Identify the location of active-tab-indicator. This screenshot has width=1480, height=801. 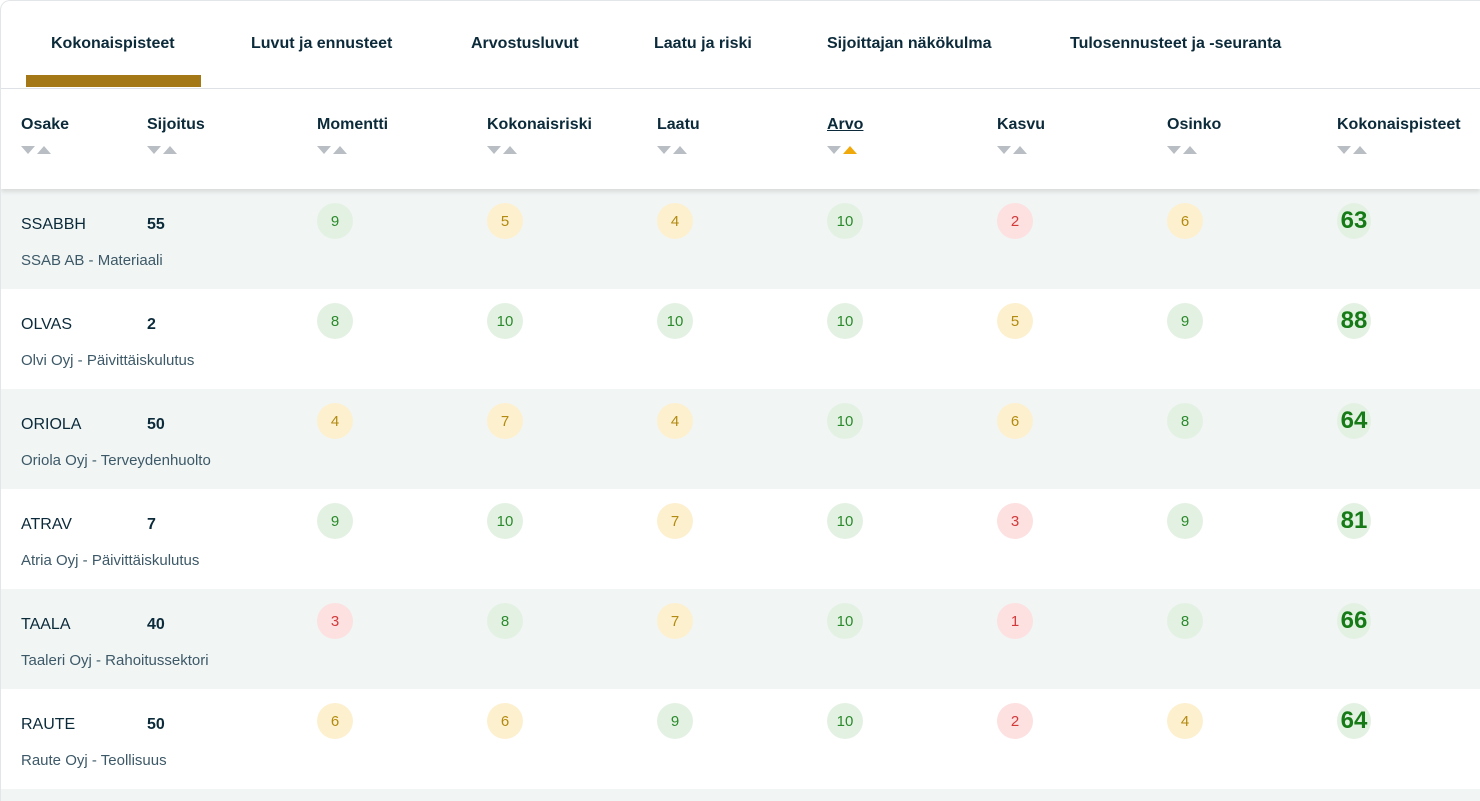
(113, 81).